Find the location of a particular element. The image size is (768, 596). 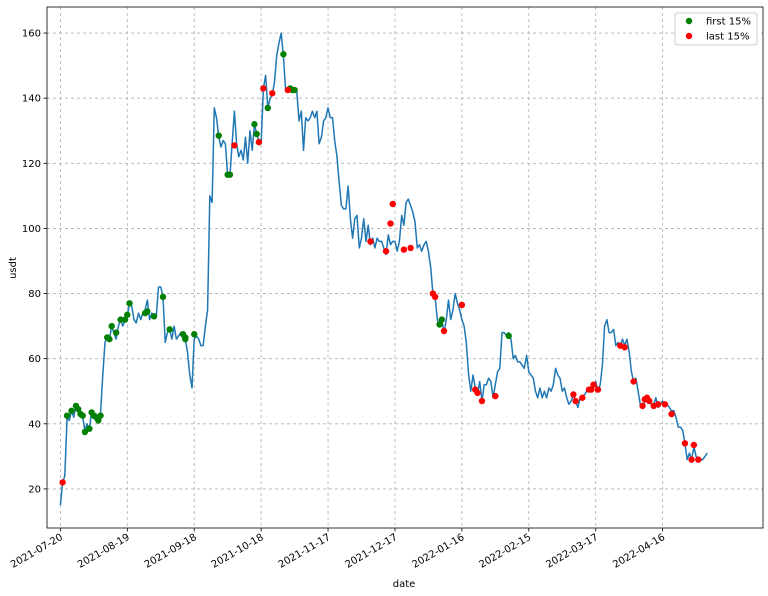

y-tick-label: 120 is located at coordinates (31, 164).